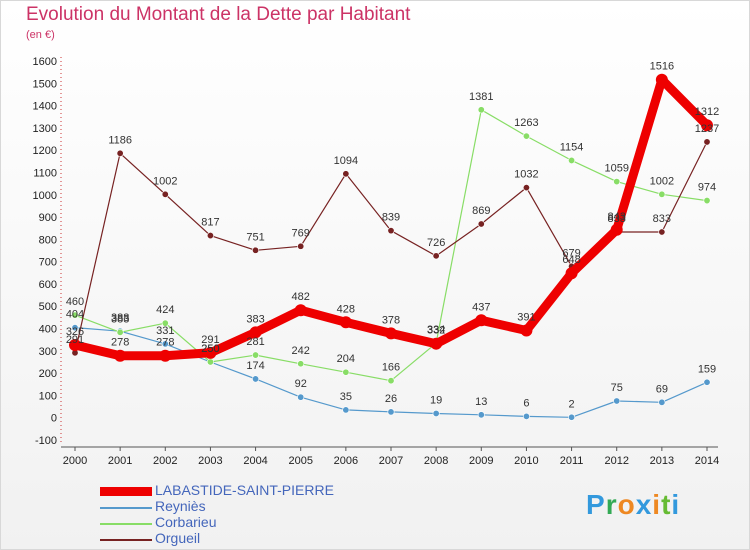  What do you see at coordinates (126, 524) in the screenshot?
I see `legend-swatch-corbarieu` at bounding box center [126, 524].